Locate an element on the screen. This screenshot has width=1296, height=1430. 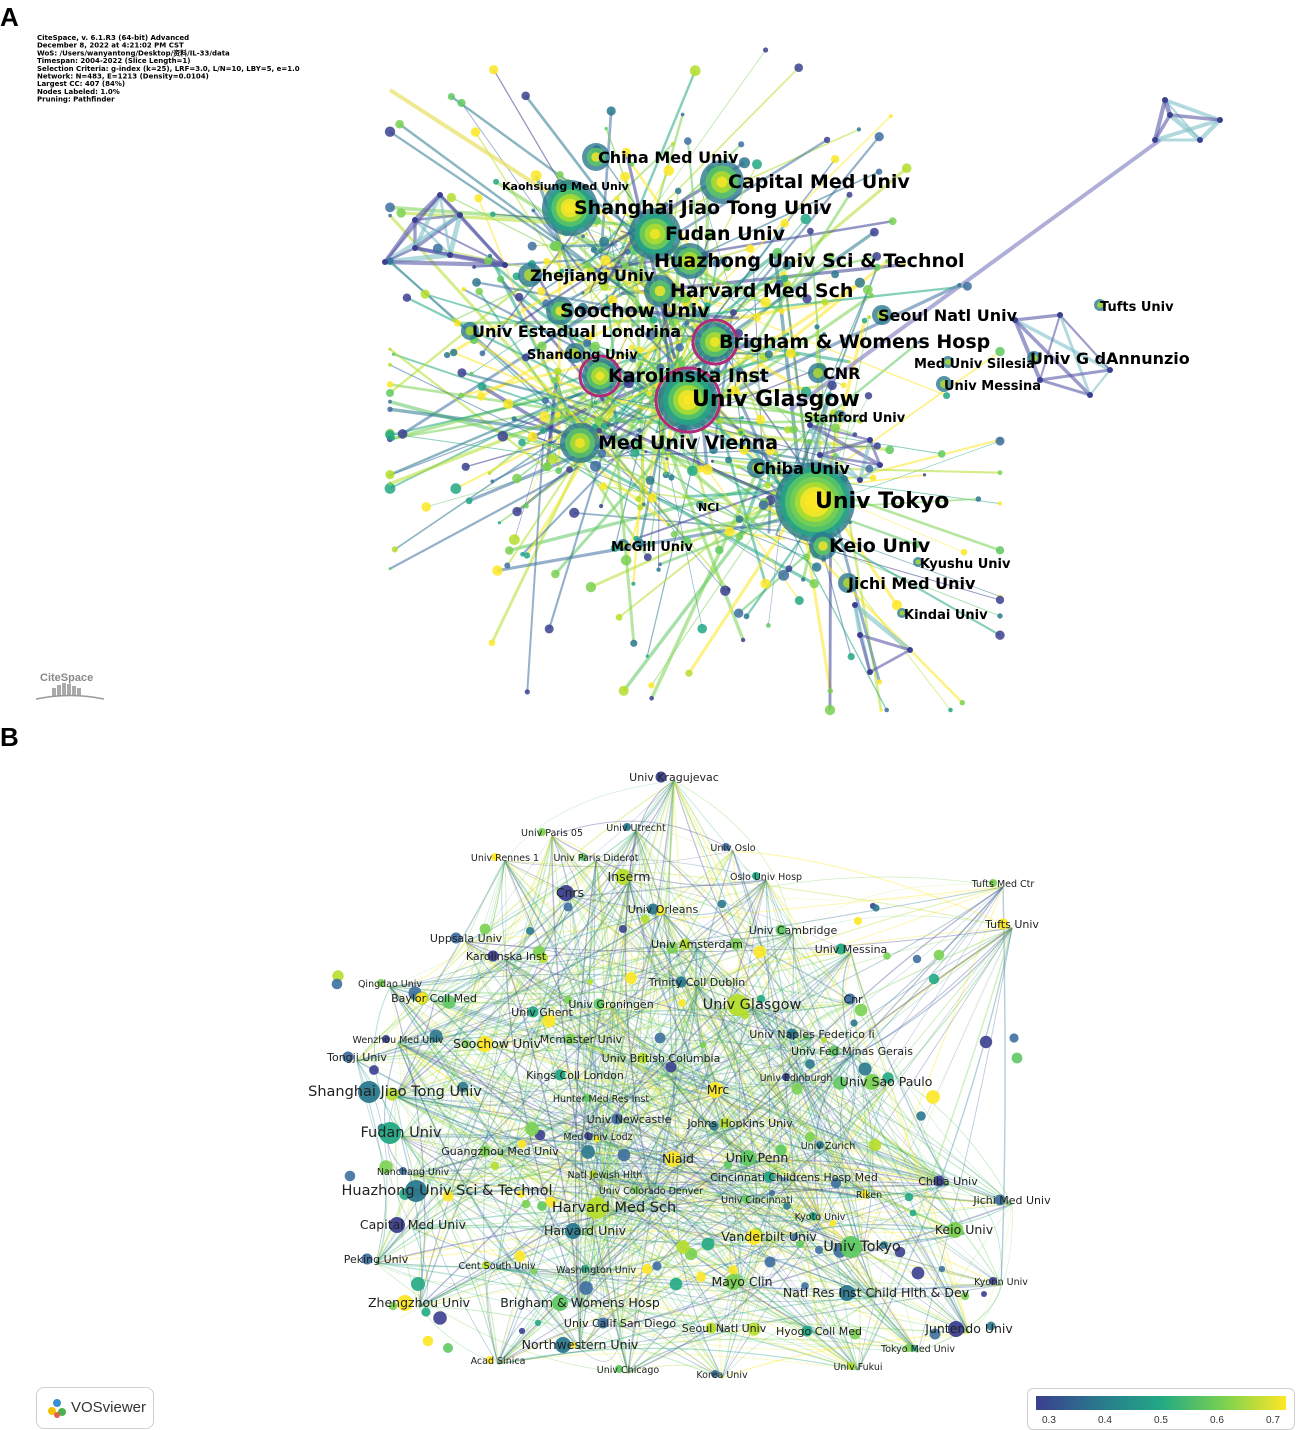
institution-label: Tokyo Med Univ is located at coordinates (917, 1349).